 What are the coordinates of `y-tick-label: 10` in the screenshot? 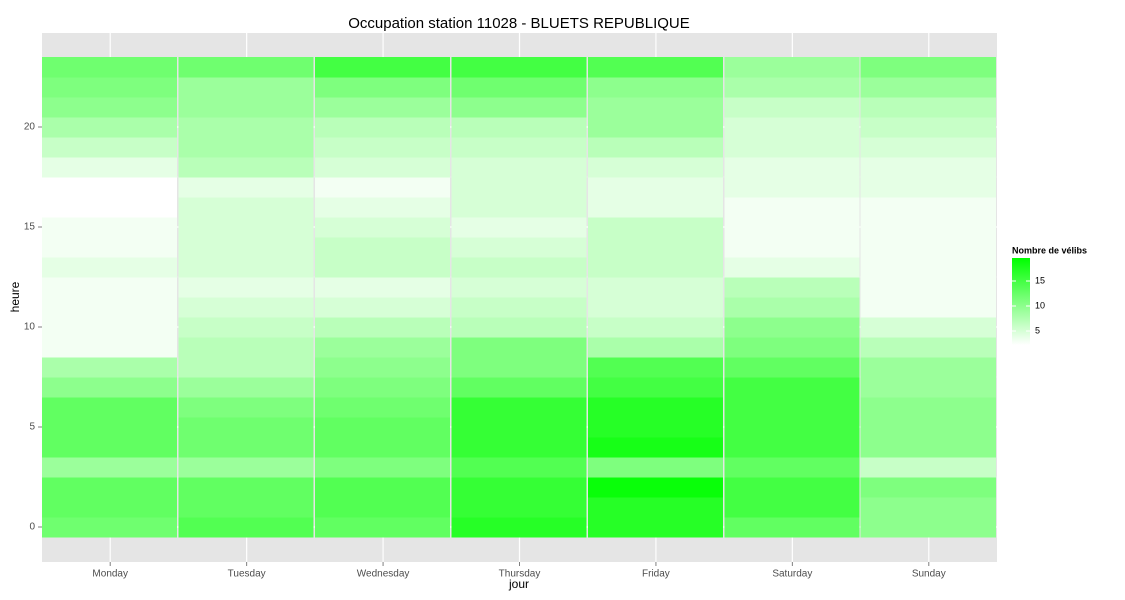 It's located at (30, 327).